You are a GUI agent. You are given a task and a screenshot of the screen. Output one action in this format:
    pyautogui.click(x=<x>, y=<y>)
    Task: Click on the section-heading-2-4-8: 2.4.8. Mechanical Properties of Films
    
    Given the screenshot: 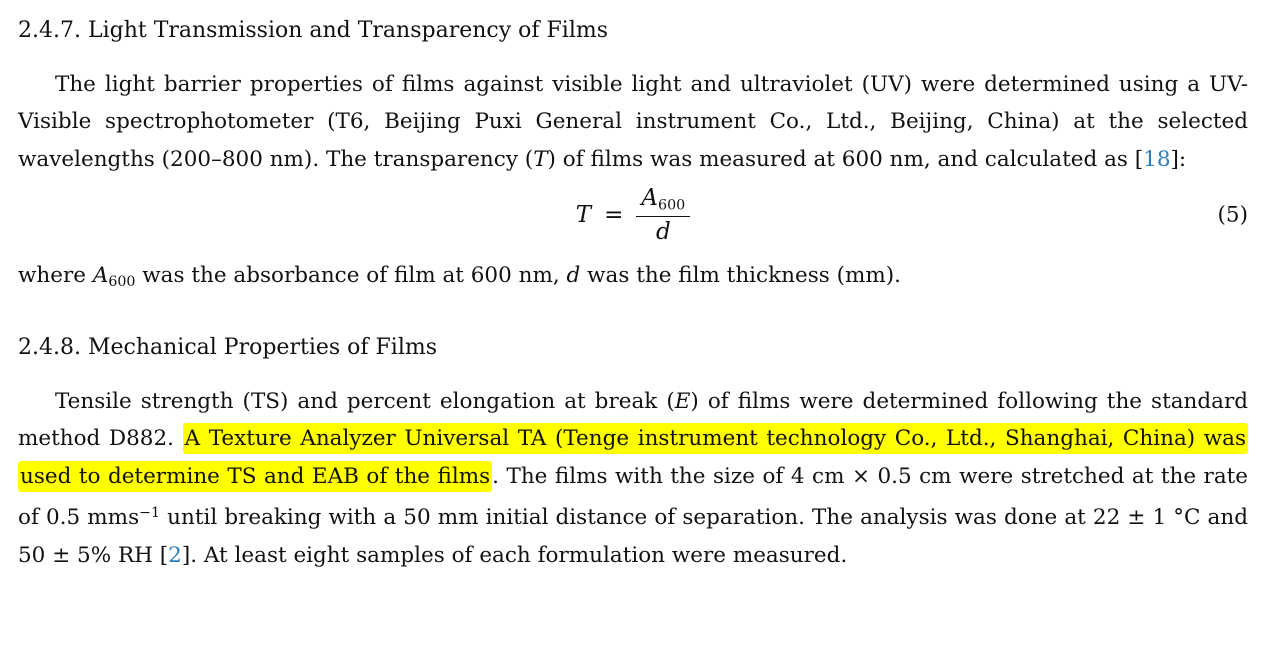 What is the action you would take?
    pyautogui.click(x=228, y=348)
    